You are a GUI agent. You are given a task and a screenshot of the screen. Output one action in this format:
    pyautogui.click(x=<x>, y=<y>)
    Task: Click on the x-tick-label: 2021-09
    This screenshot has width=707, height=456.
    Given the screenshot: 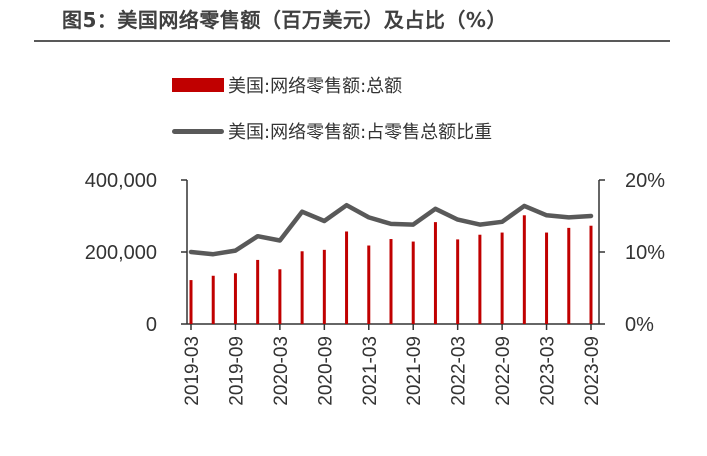 What is the action you would take?
    pyautogui.click(x=414, y=371)
    